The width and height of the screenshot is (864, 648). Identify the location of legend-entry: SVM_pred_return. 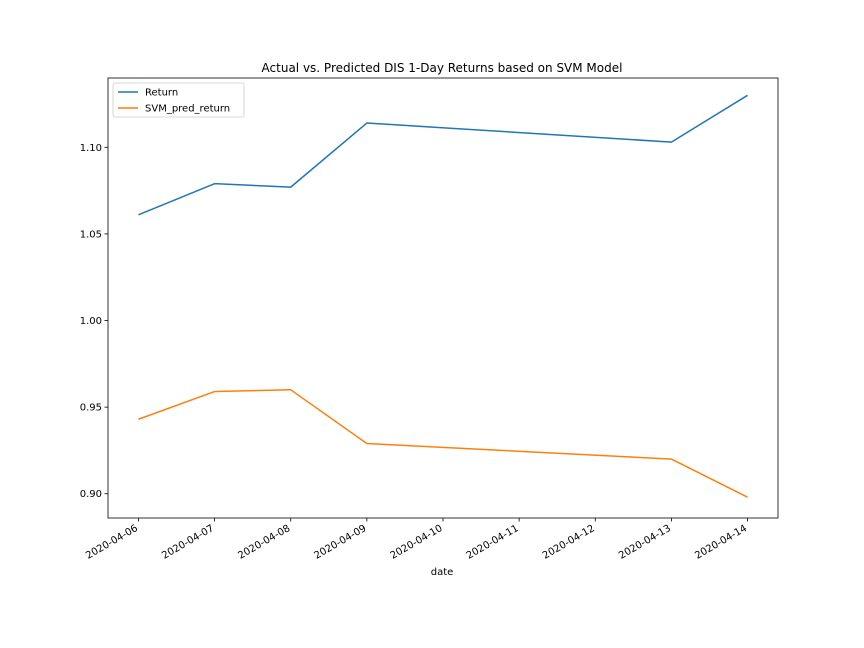
(187, 109).